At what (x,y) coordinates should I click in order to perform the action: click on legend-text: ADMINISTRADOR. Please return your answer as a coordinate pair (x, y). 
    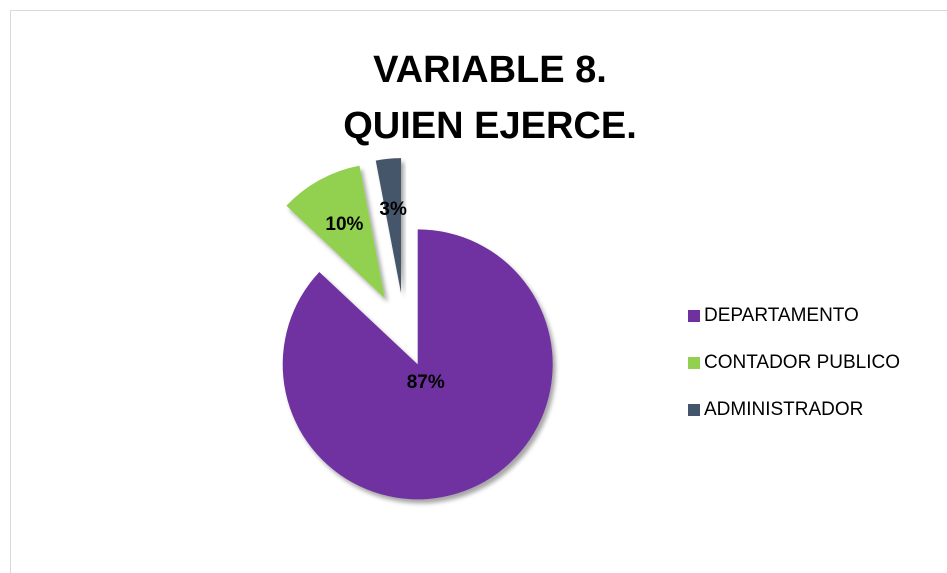
    Looking at the image, I should click on (783, 409).